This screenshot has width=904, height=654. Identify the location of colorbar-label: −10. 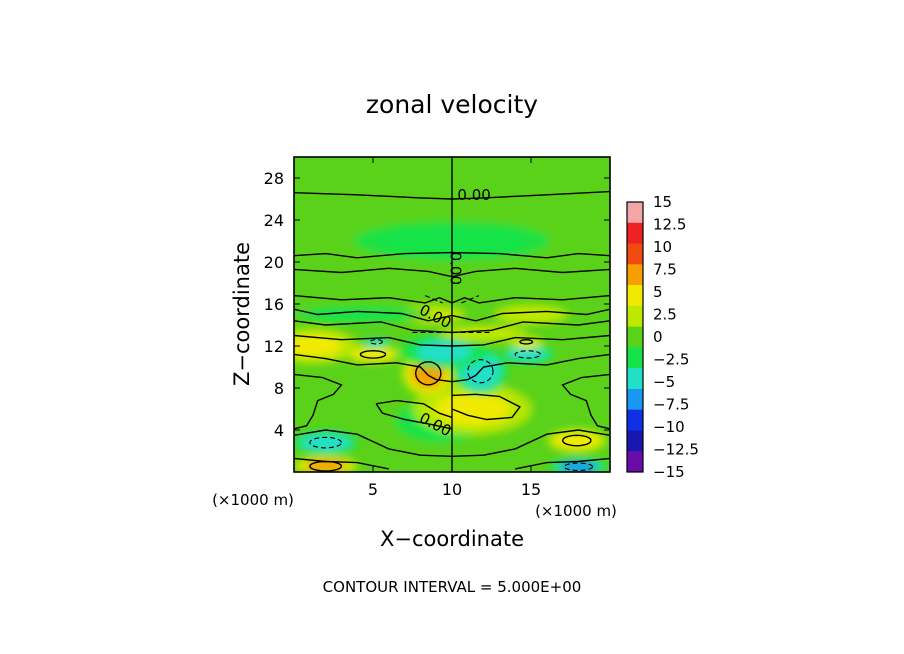
(669, 427).